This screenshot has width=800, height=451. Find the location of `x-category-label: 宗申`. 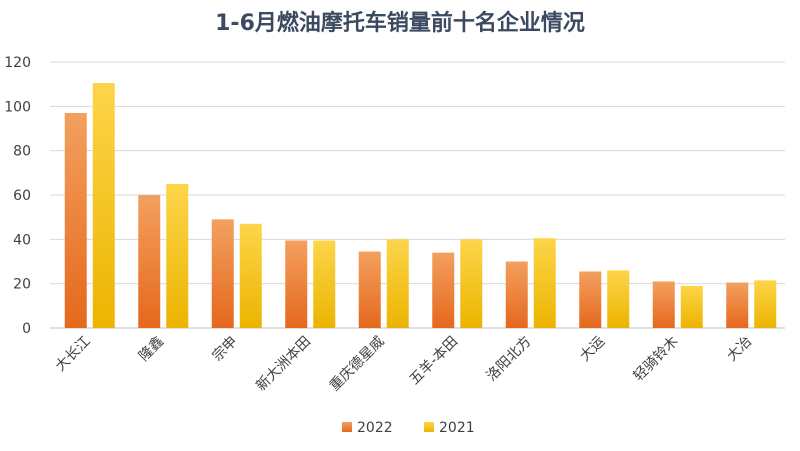

x-category-label: 宗申 is located at coordinates (224, 349).